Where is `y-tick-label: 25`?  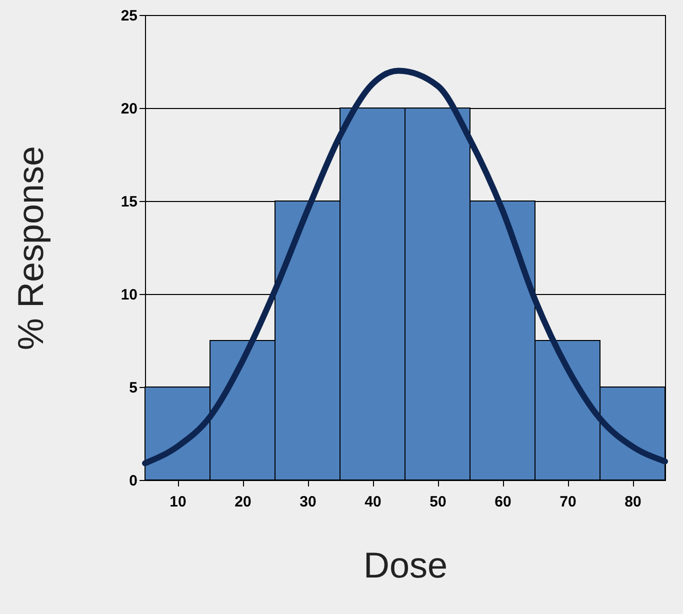
y-tick-label: 25 is located at coordinates (129, 16).